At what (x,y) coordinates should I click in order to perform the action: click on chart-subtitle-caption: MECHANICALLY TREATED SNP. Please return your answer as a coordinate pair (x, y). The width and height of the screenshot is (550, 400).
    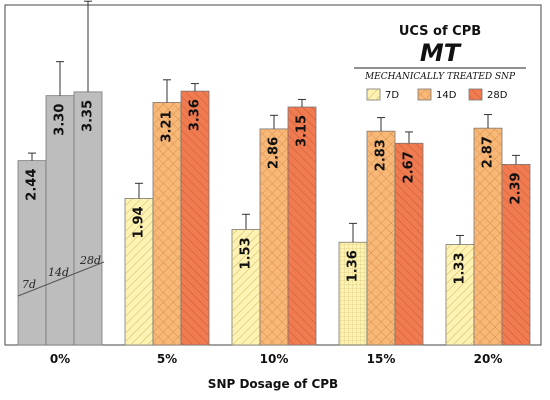
    Looking at the image, I should click on (440, 77).